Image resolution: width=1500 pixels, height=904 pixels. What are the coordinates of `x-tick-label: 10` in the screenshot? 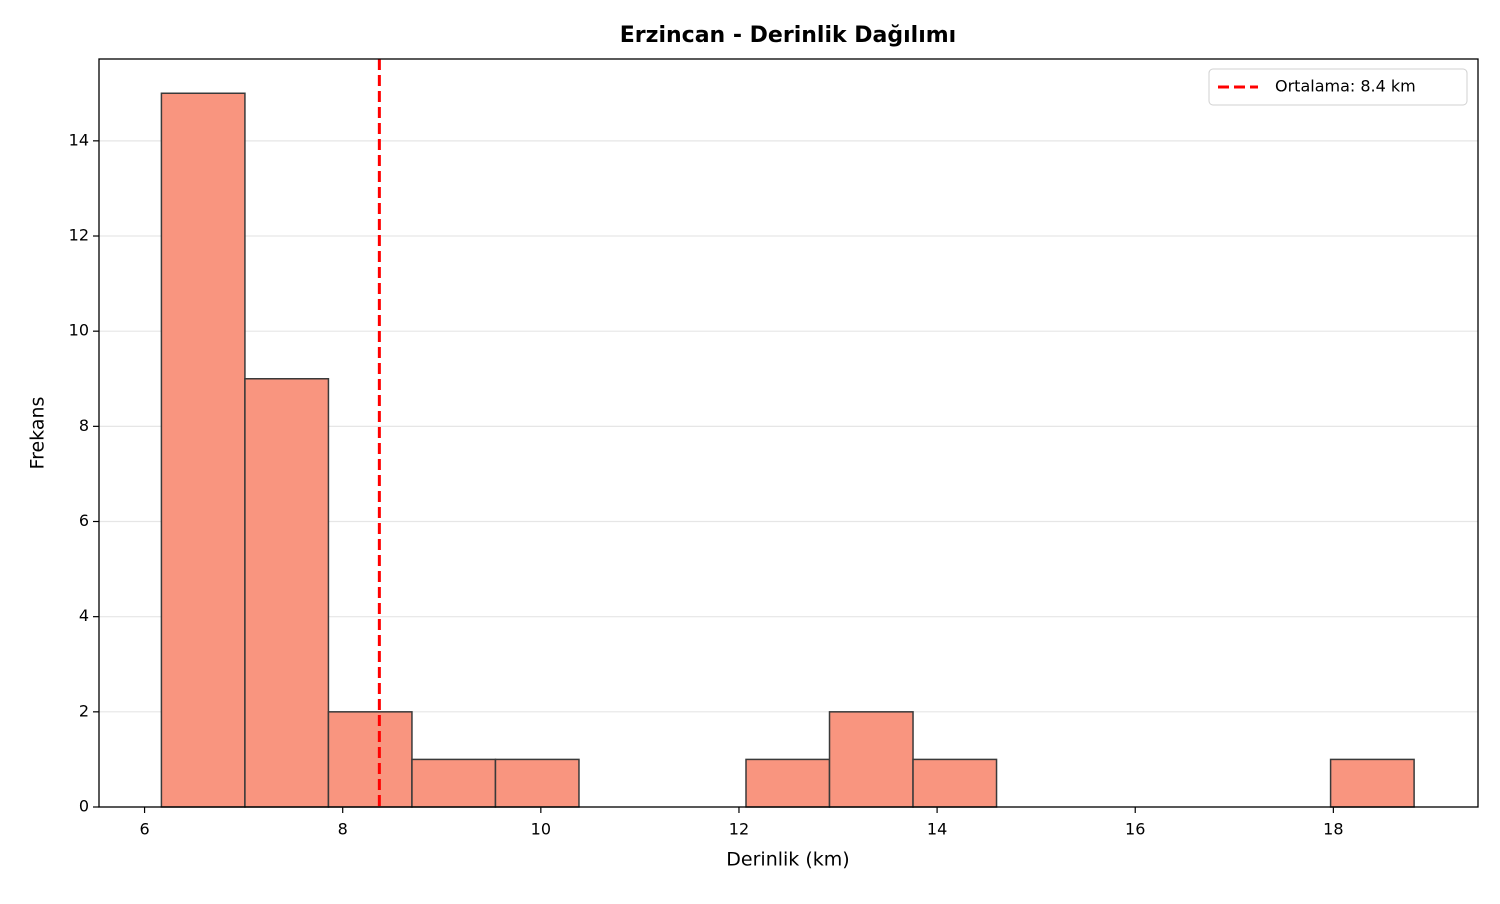 It's located at (541, 829).